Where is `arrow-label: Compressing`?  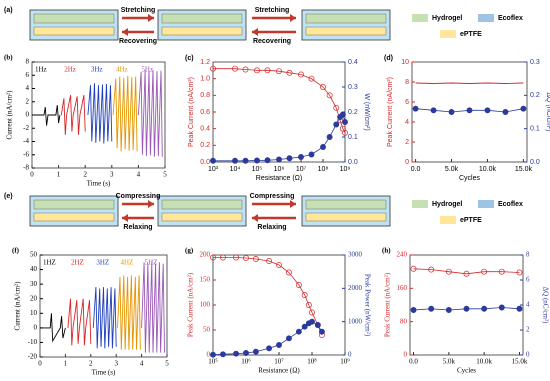 arrow-label: Compressing is located at coordinates (138, 196).